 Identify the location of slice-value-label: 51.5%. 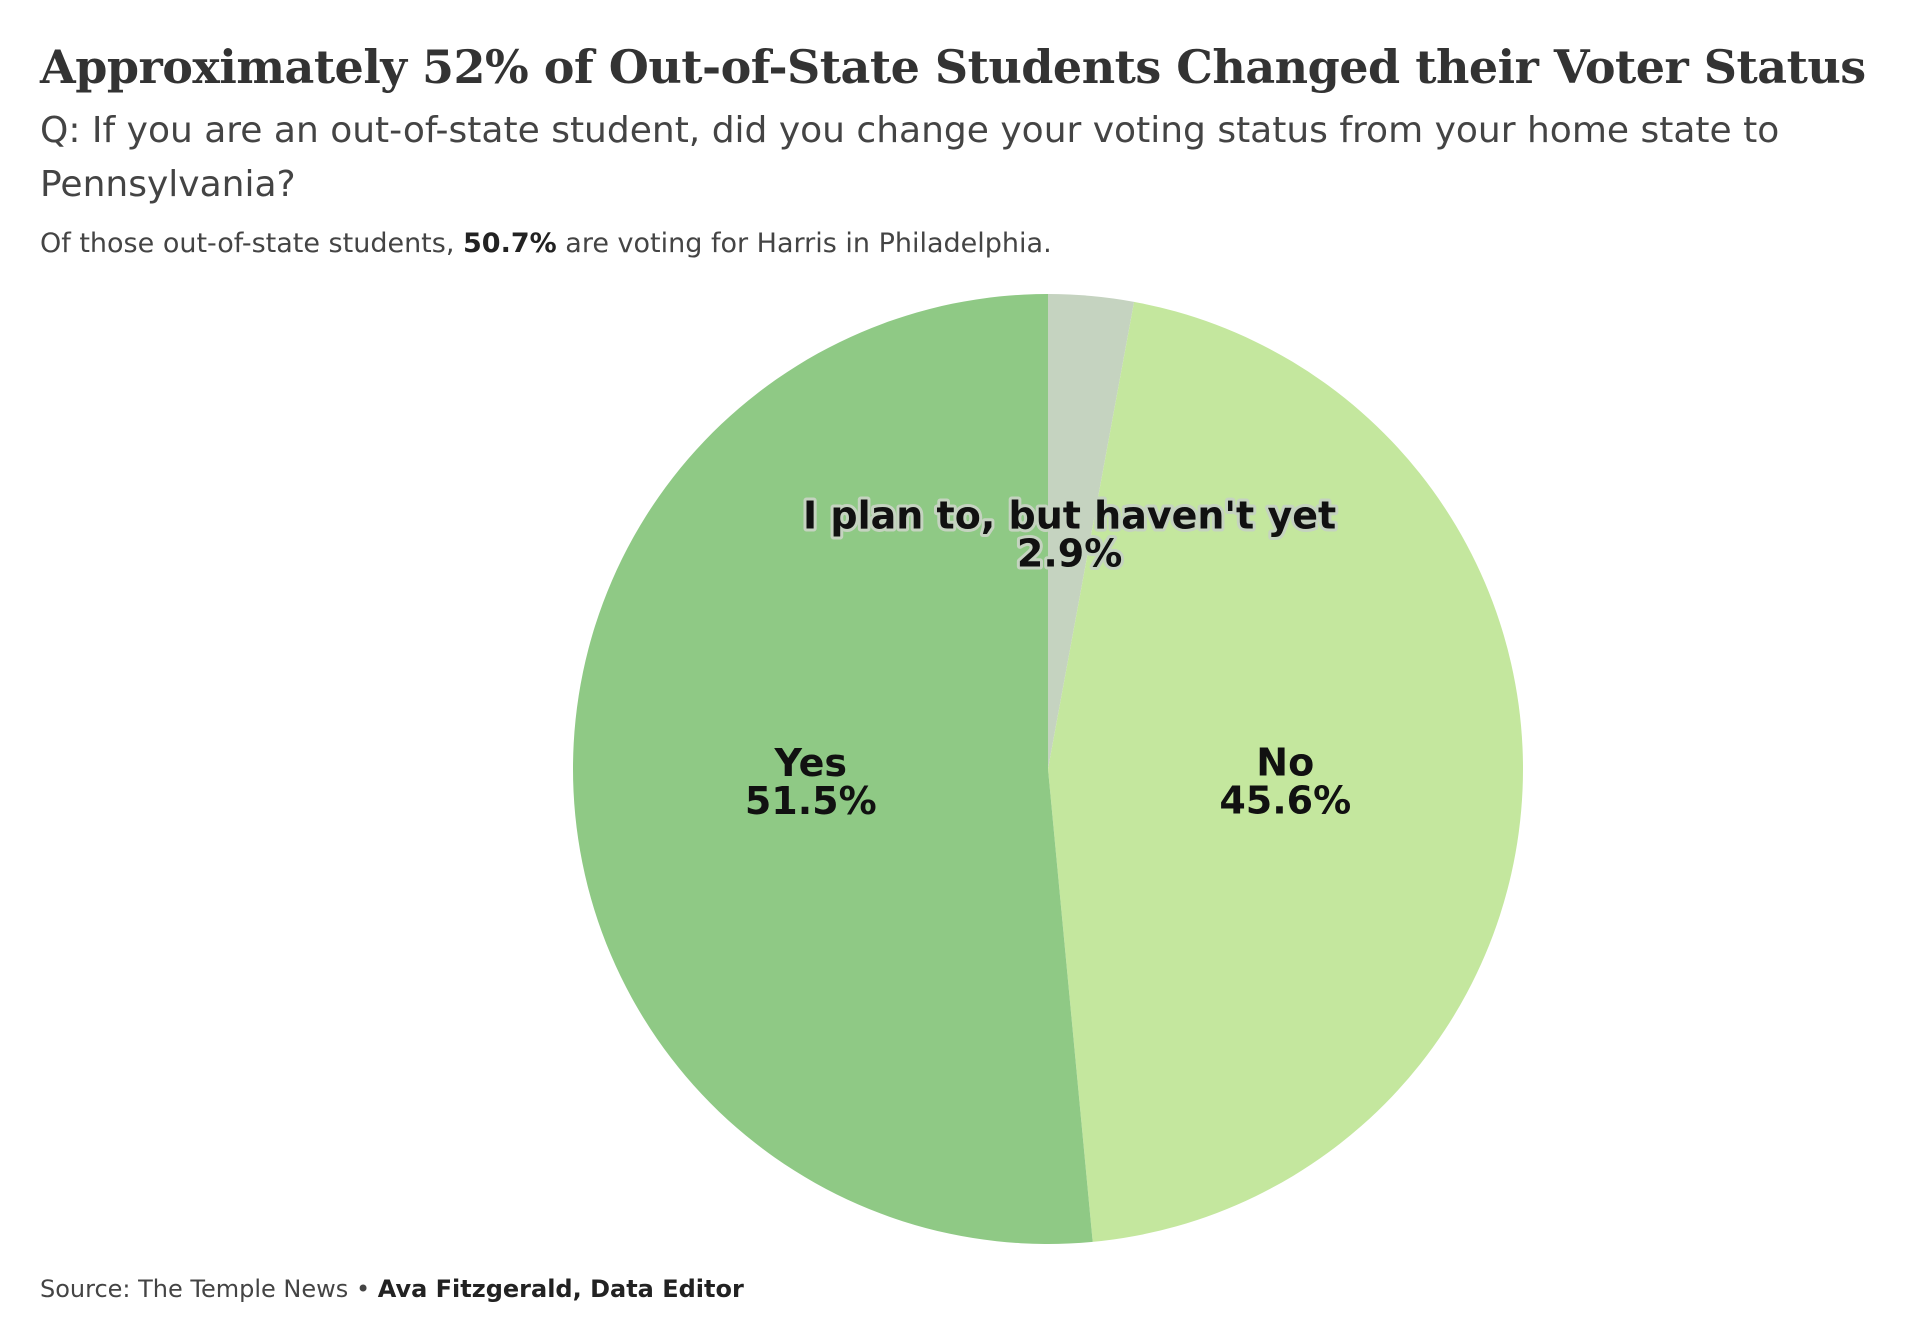
(811, 801).